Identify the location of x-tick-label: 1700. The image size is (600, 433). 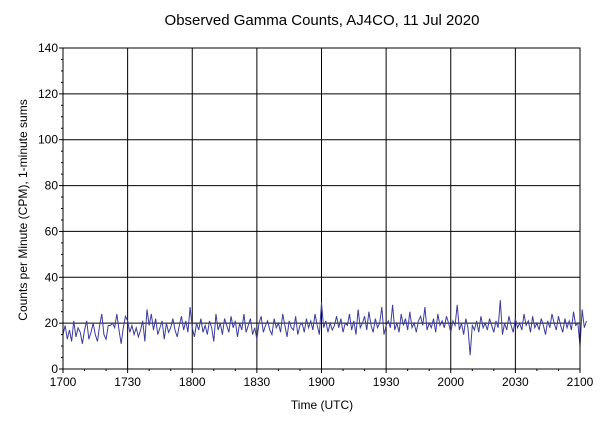
(63, 382).